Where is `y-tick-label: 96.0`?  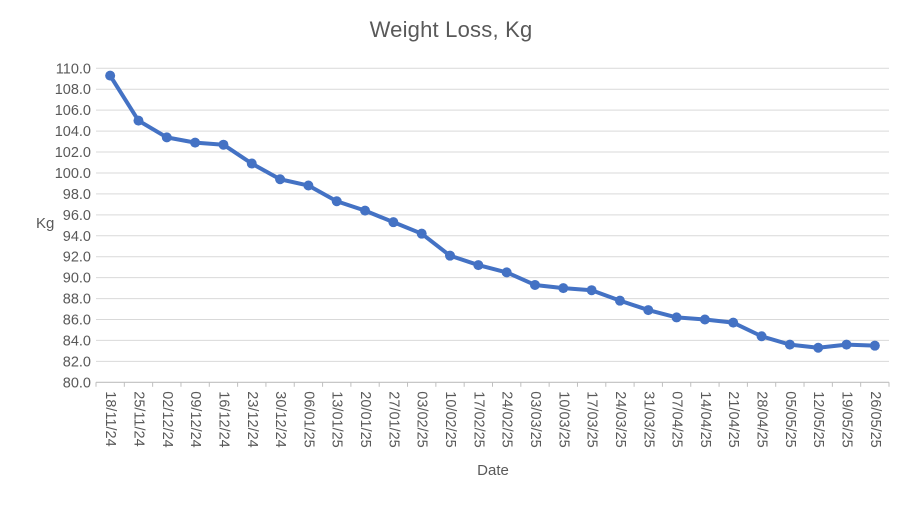
y-tick-label: 96.0 is located at coordinates (77, 216).